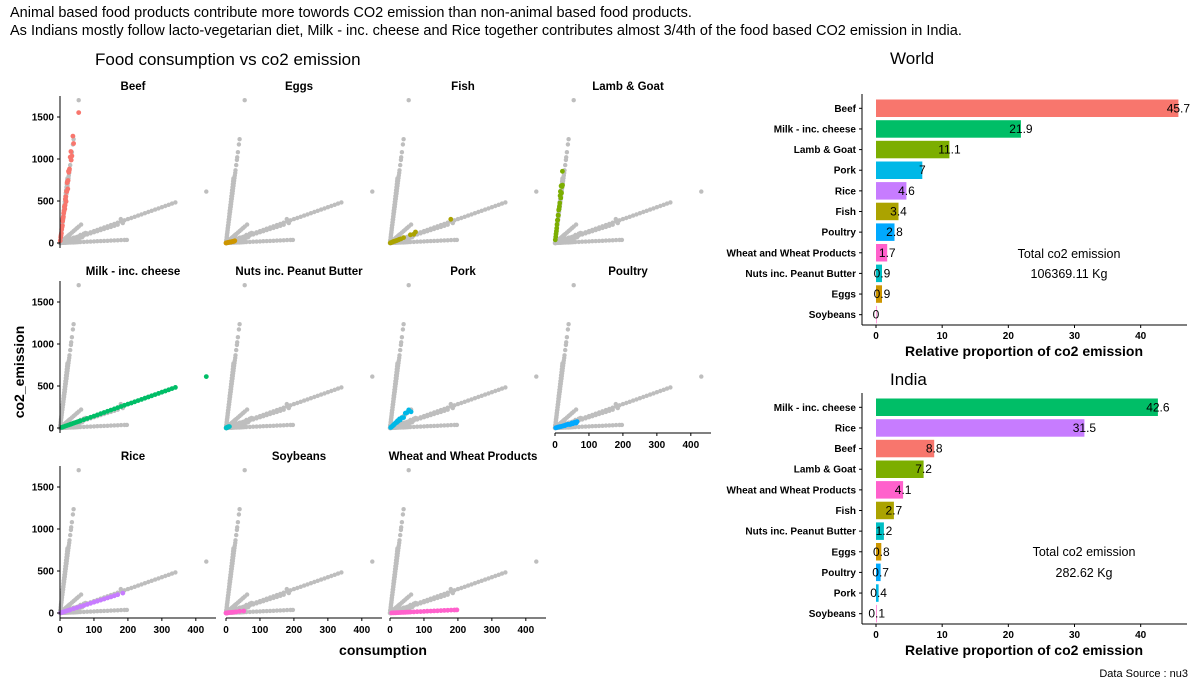 This screenshot has height=686, width=1200. Describe the element at coordinates (463, 457) in the screenshot. I see `facet-label-wheat-and-wheat-products: Wheat and Wheat Products` at that location.